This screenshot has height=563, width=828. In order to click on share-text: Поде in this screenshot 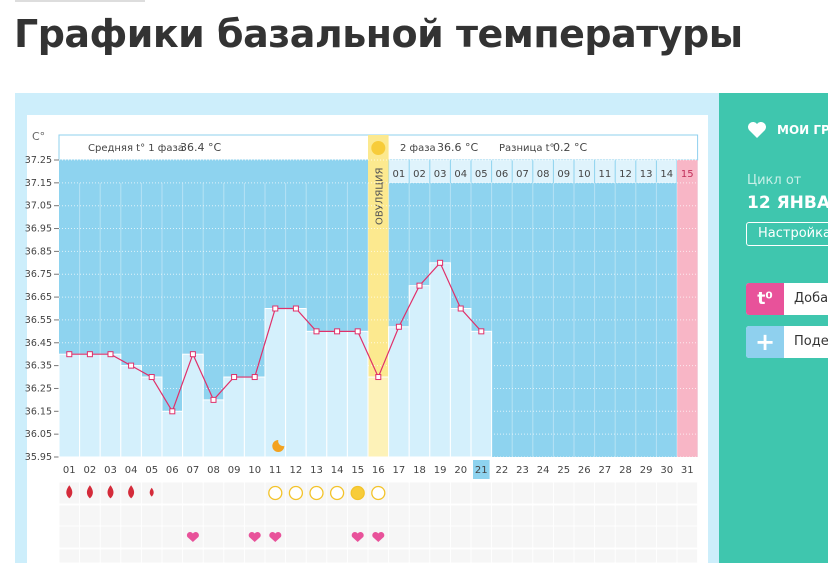, I will do `click(811, 341)`.